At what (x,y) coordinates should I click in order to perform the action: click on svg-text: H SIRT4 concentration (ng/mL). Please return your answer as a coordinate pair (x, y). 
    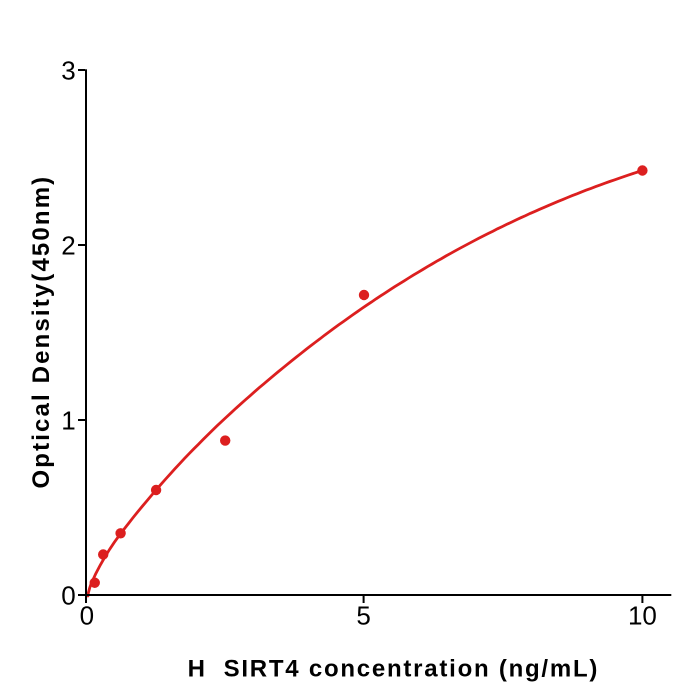
    Looking at the image, I should click on (393, 669).